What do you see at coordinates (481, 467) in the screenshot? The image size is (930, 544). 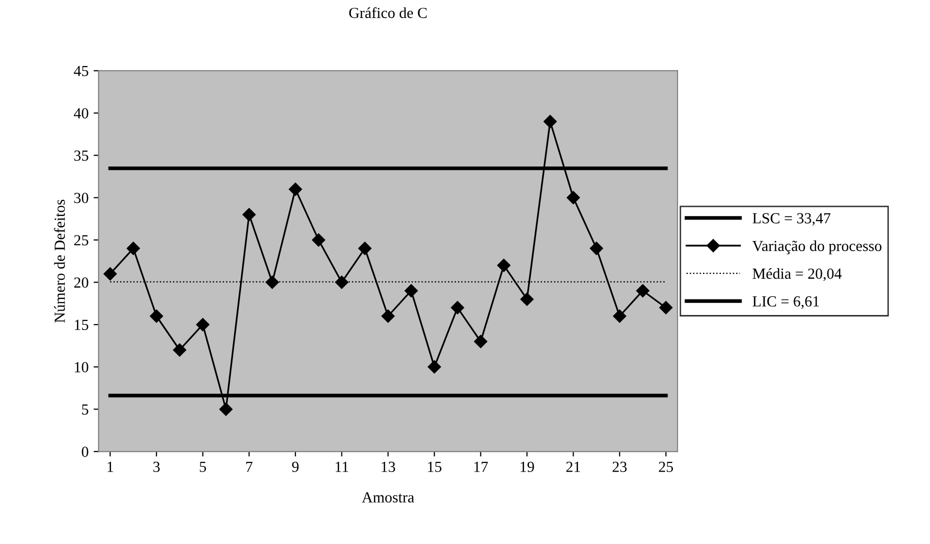 I see `x-tick-label: 17` at bounding box center [481, 467].